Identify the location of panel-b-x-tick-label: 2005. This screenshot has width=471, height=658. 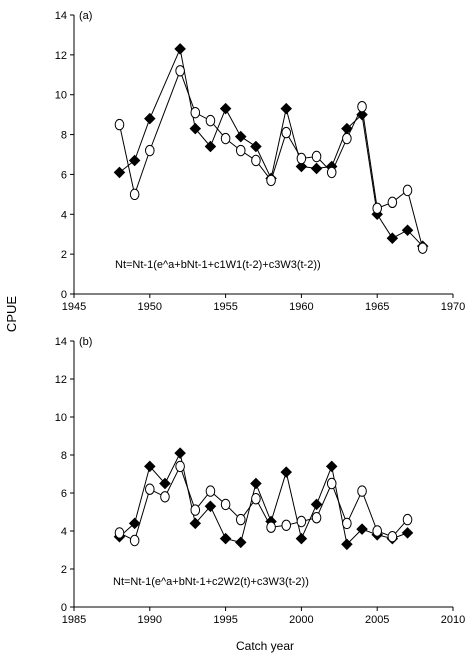
(377, 620).